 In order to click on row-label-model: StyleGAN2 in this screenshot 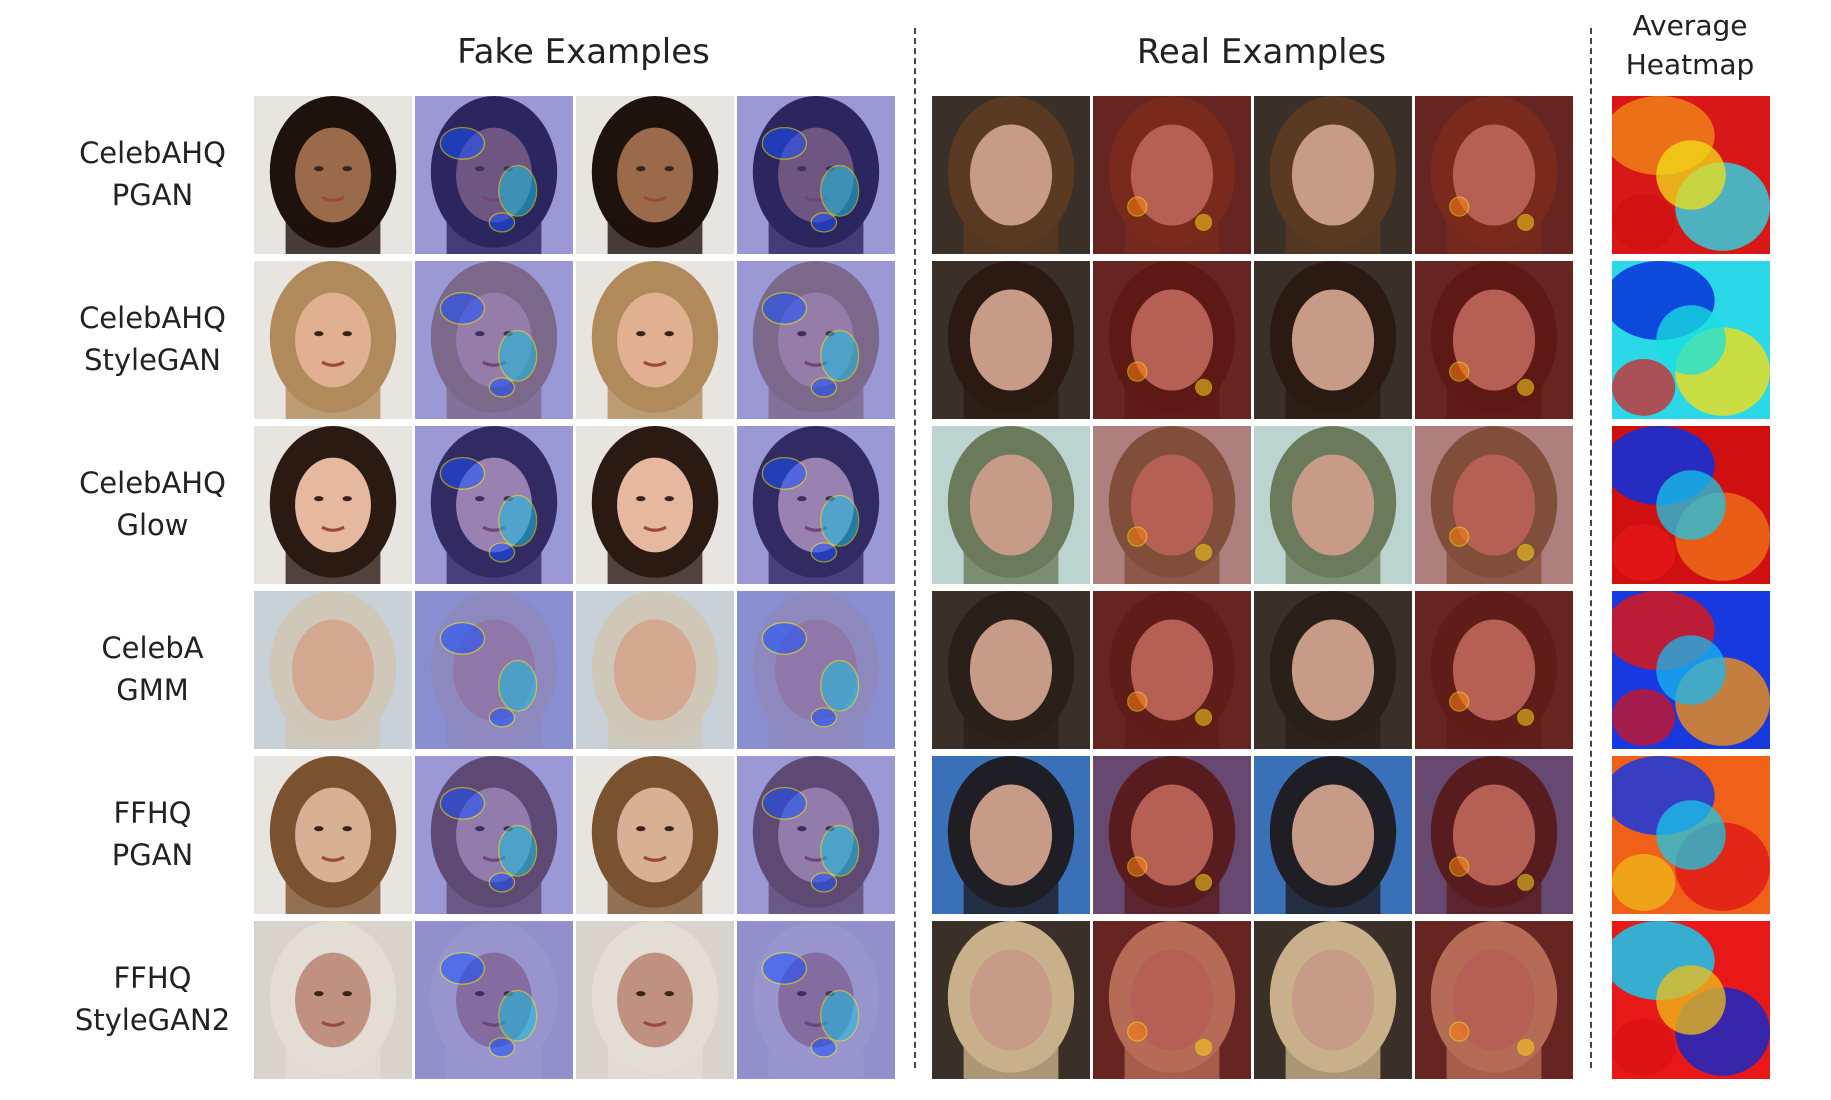, I will do `click(152, 1020)`.